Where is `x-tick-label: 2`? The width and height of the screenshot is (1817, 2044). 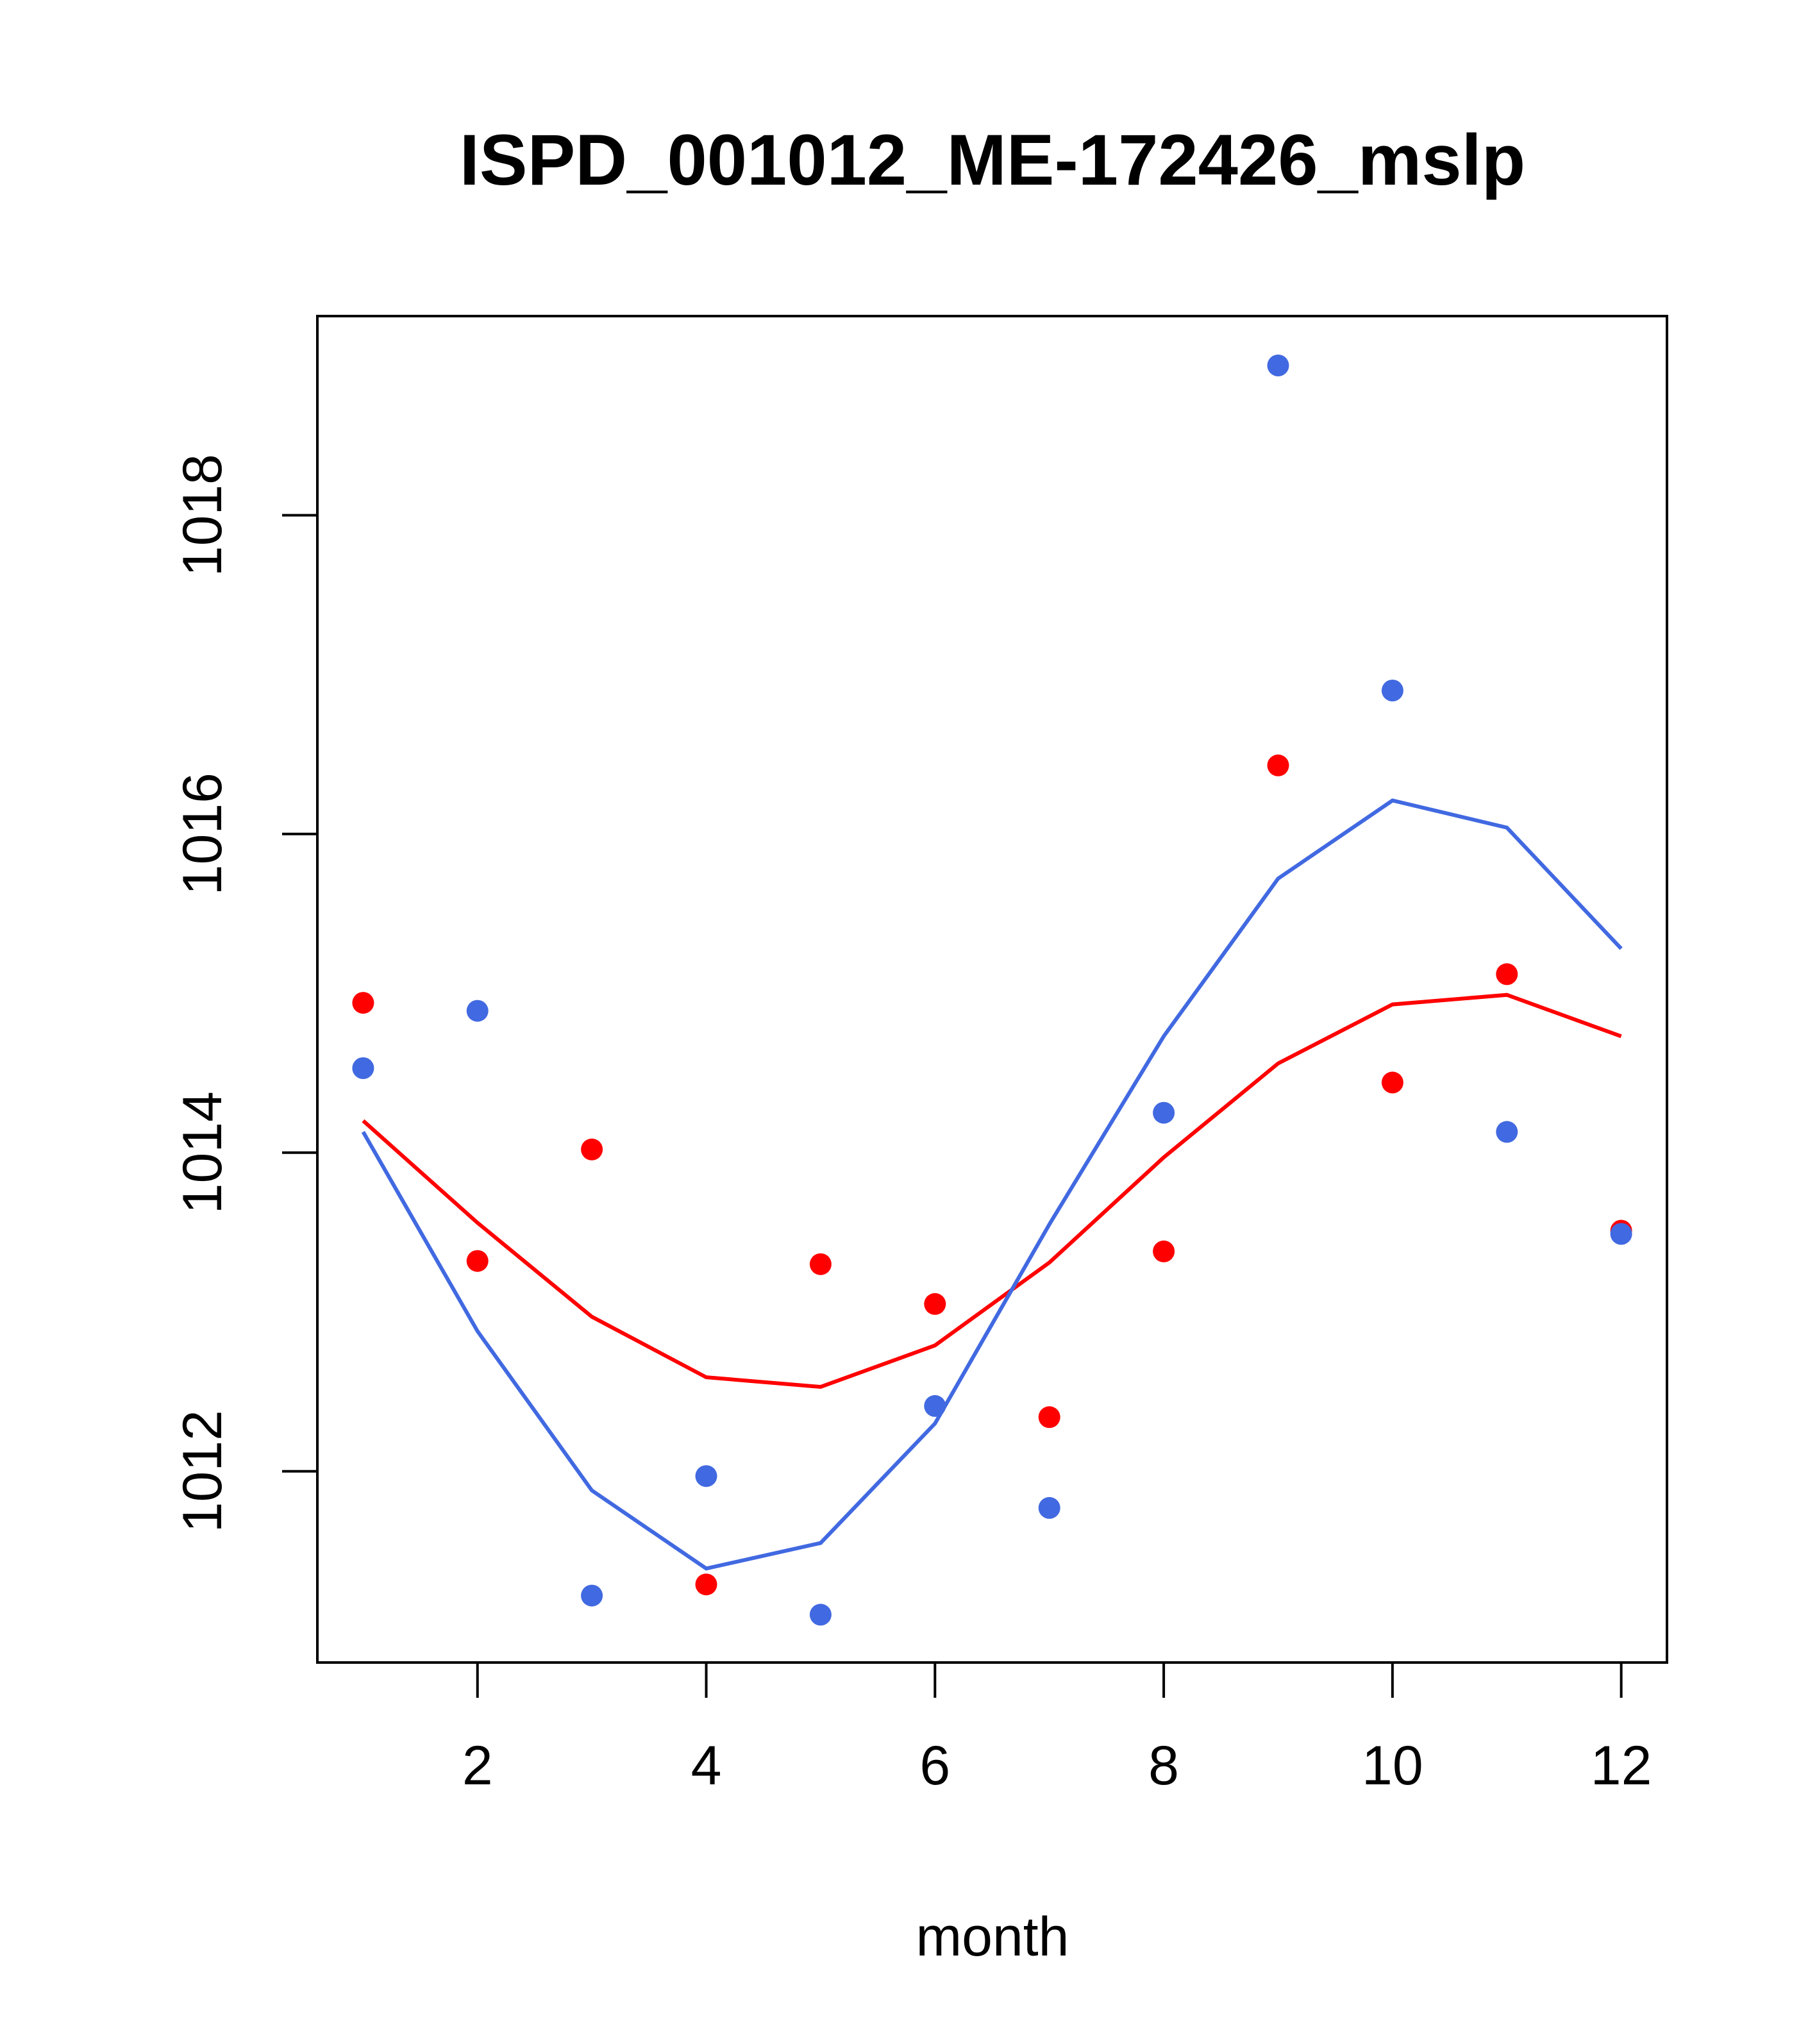
x-tick-label: 2 is located at coordinates (477, 1766).